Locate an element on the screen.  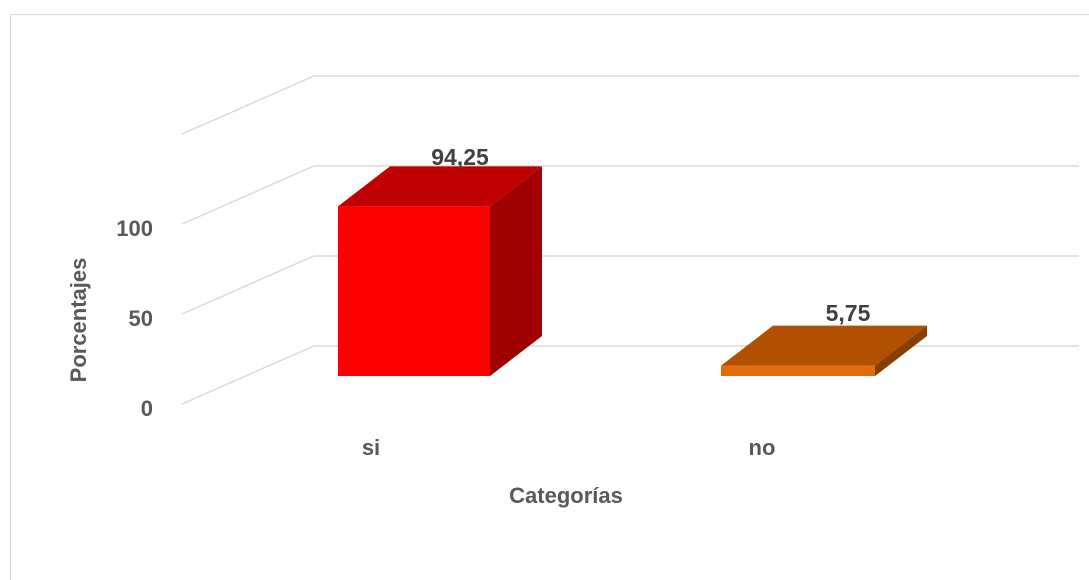
x-tick-label-si: si is located at coordinates (371, 447).